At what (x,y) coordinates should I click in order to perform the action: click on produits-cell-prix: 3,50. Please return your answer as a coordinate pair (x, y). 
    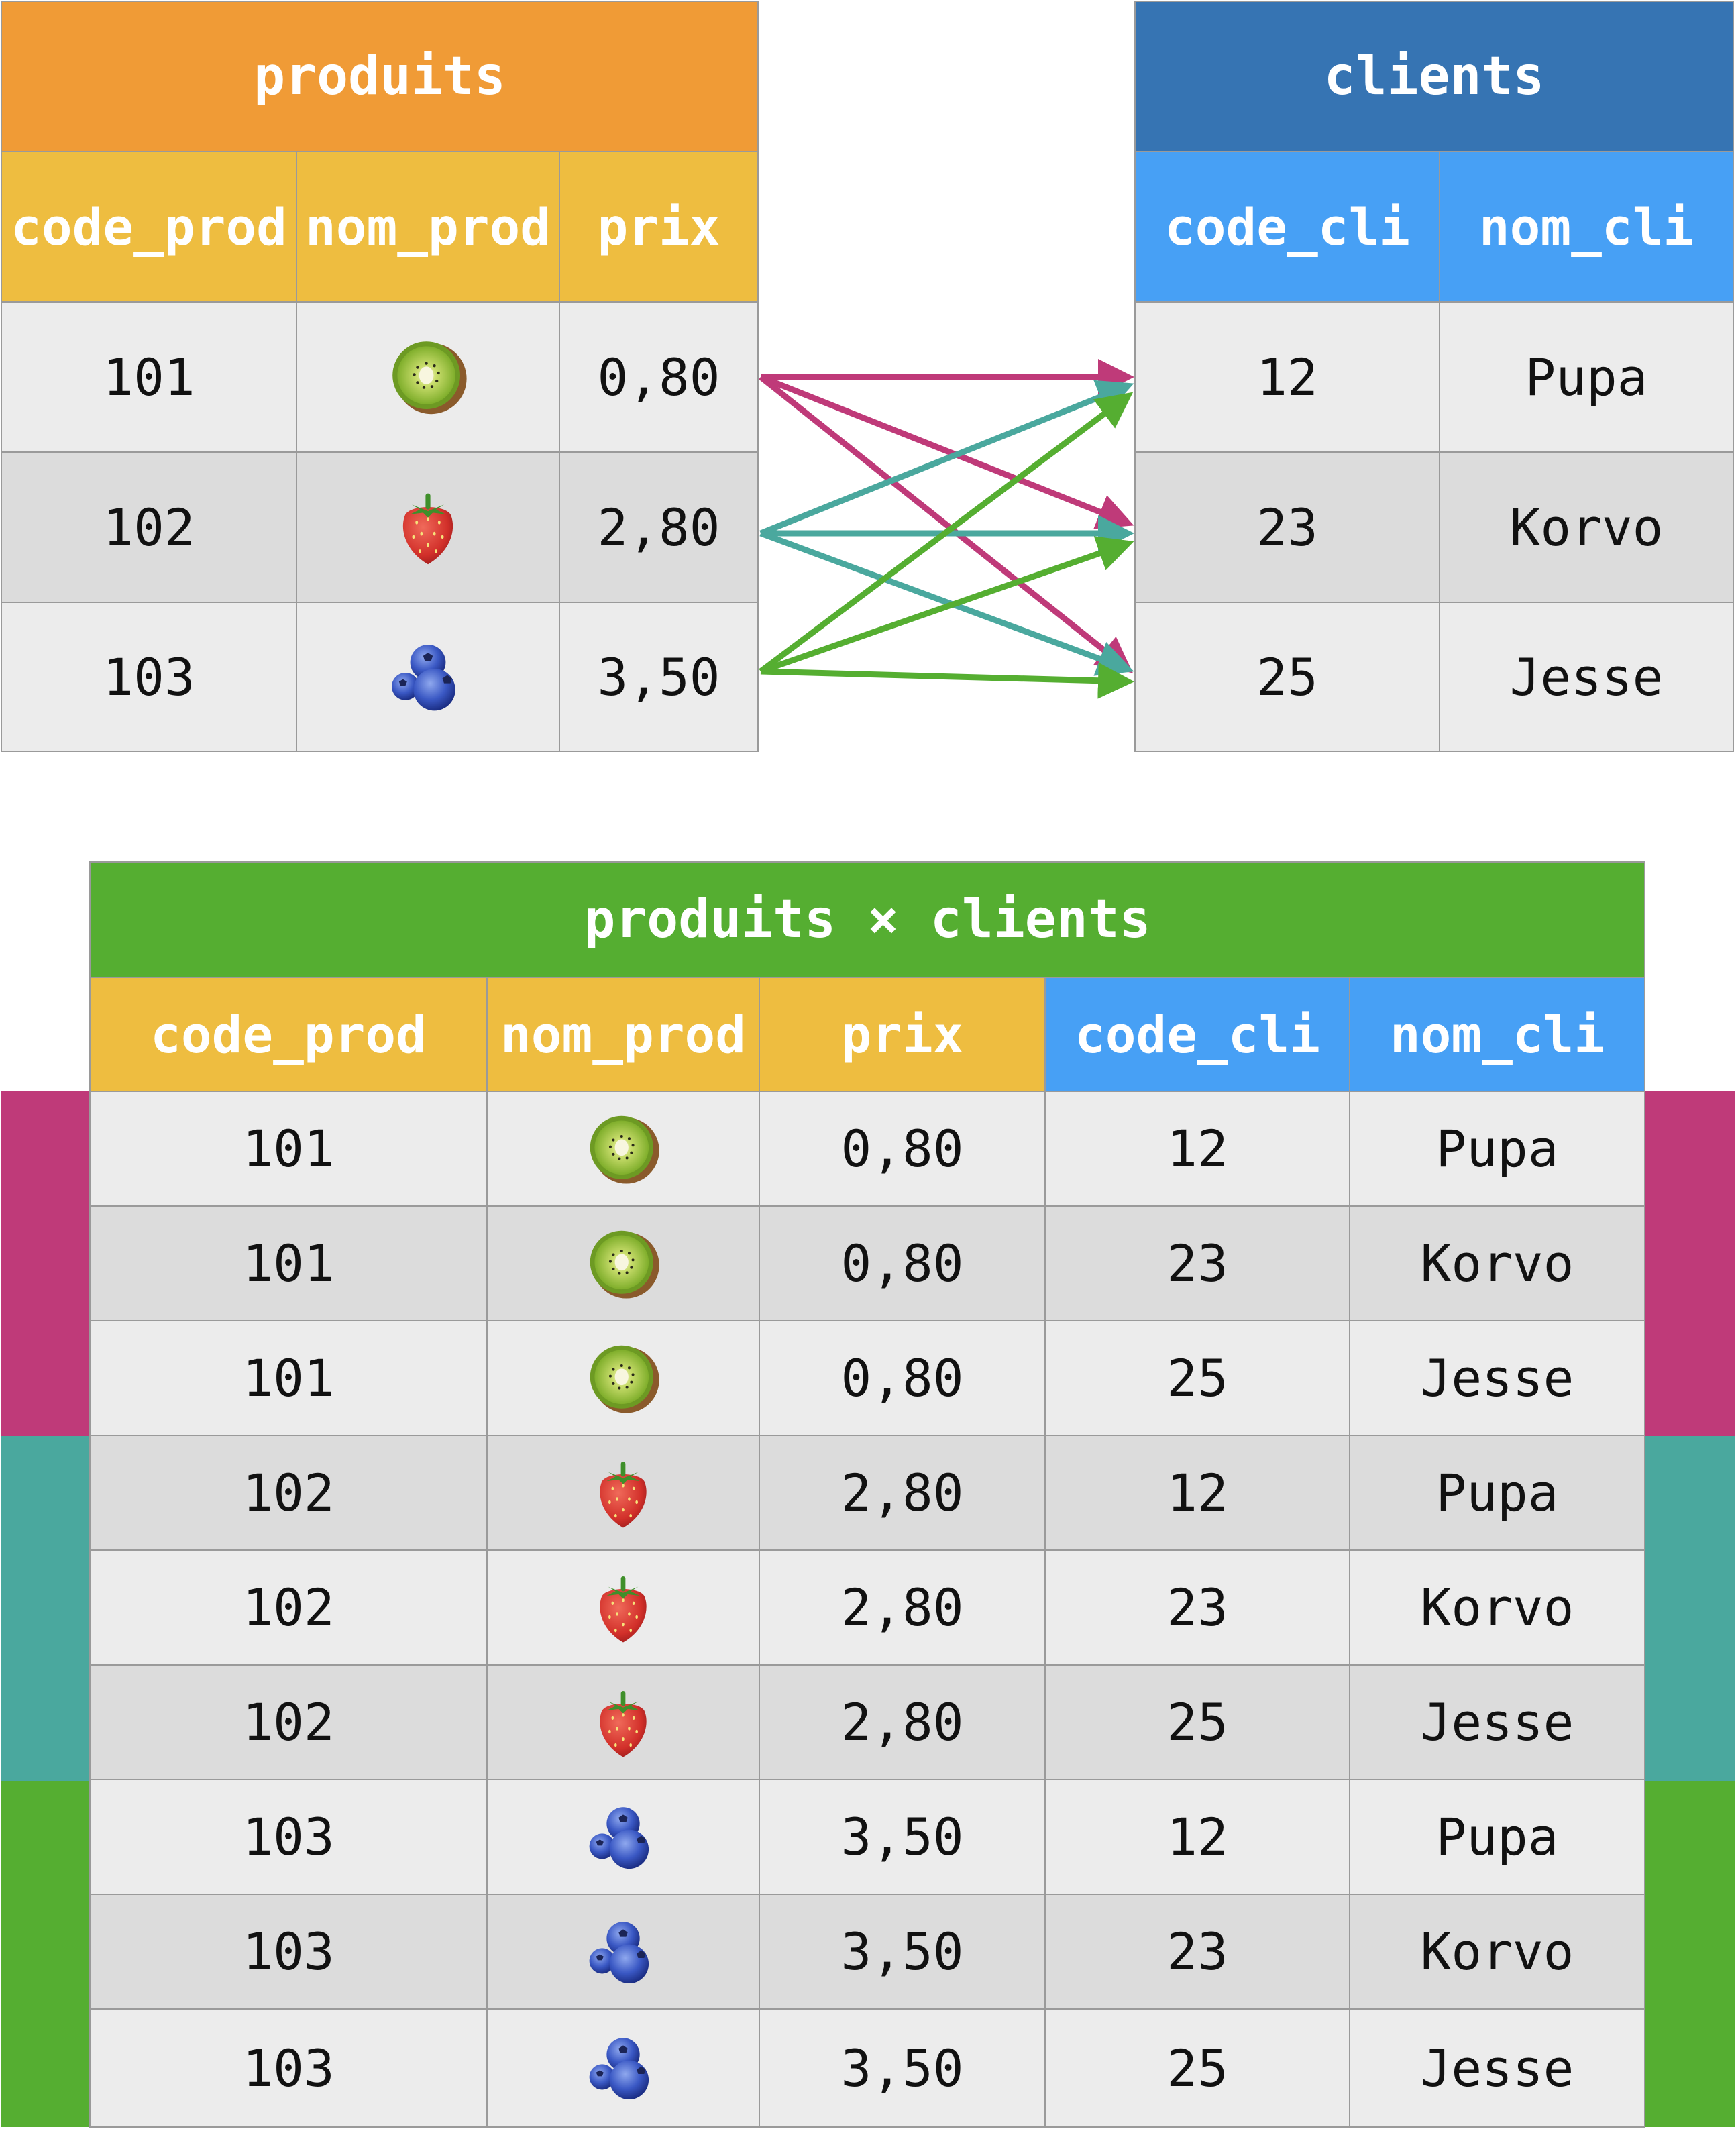
    Looking at the image, I should click on (658, 677).